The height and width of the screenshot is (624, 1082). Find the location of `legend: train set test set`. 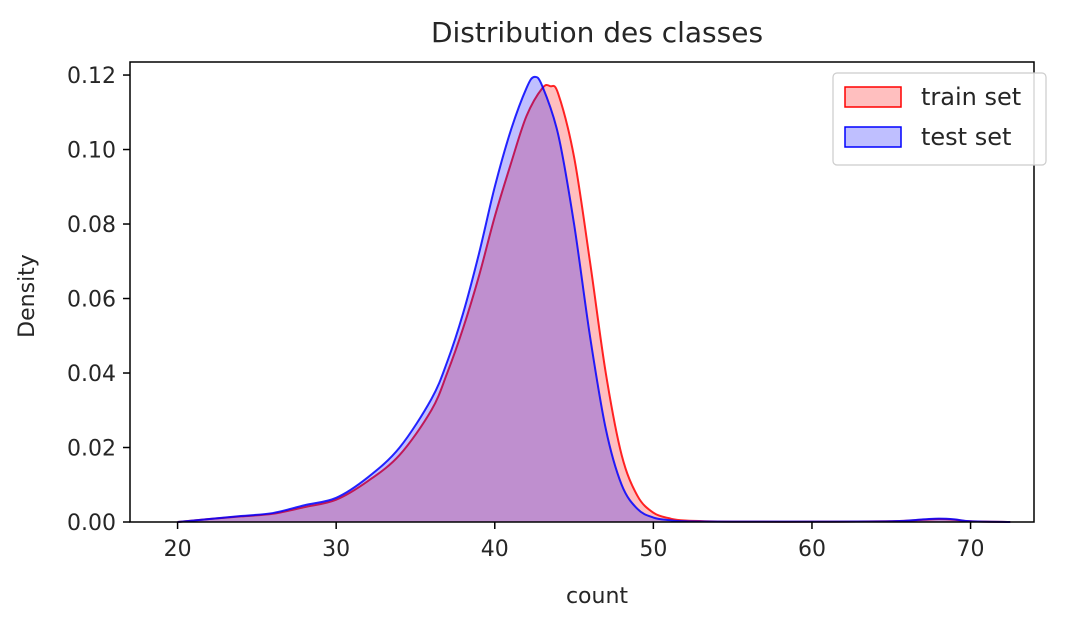

legend: train set test set is located at coordinates (939, 119).